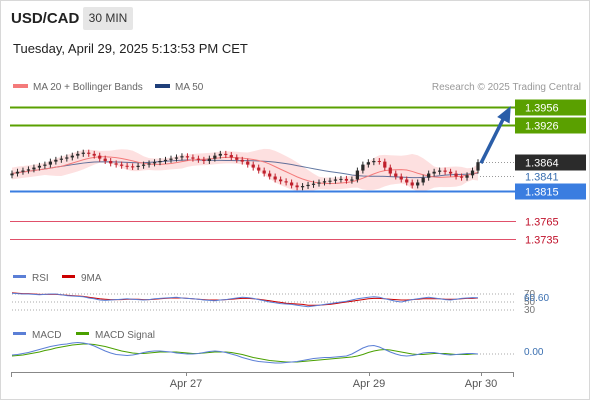  What do you see at coordinates (506, 87) in the screenshot?
I see `research-credit: Research © 2025 Trading Central` at bounding box center [506, 87].